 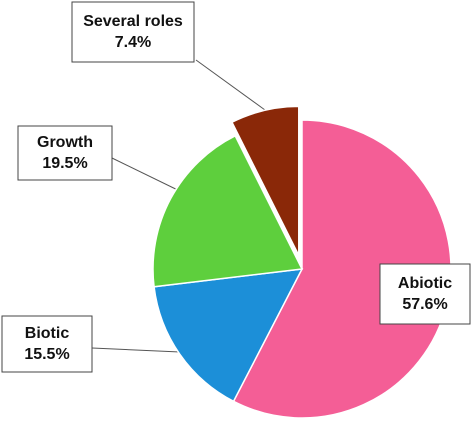 What do you see at coordinates (46, 354) in the screenshot?
I see `slice-value-label: 15.5%` at bounding box center [46, 354].